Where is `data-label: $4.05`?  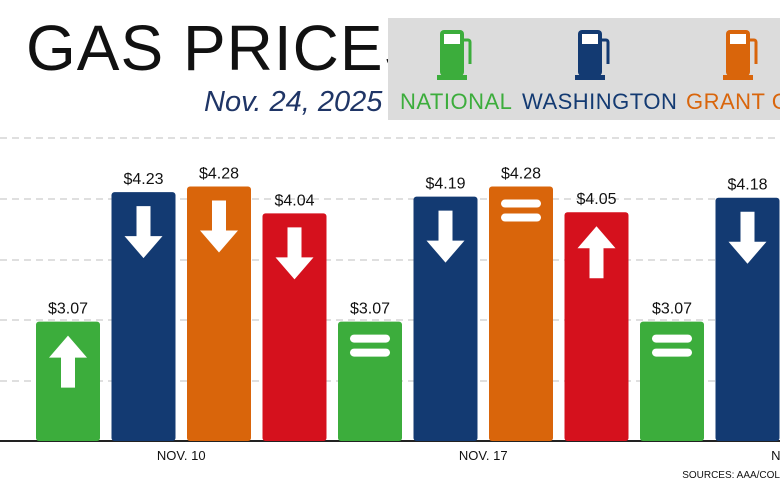 data-label: $4.05 is located at coordinates (596, 199).